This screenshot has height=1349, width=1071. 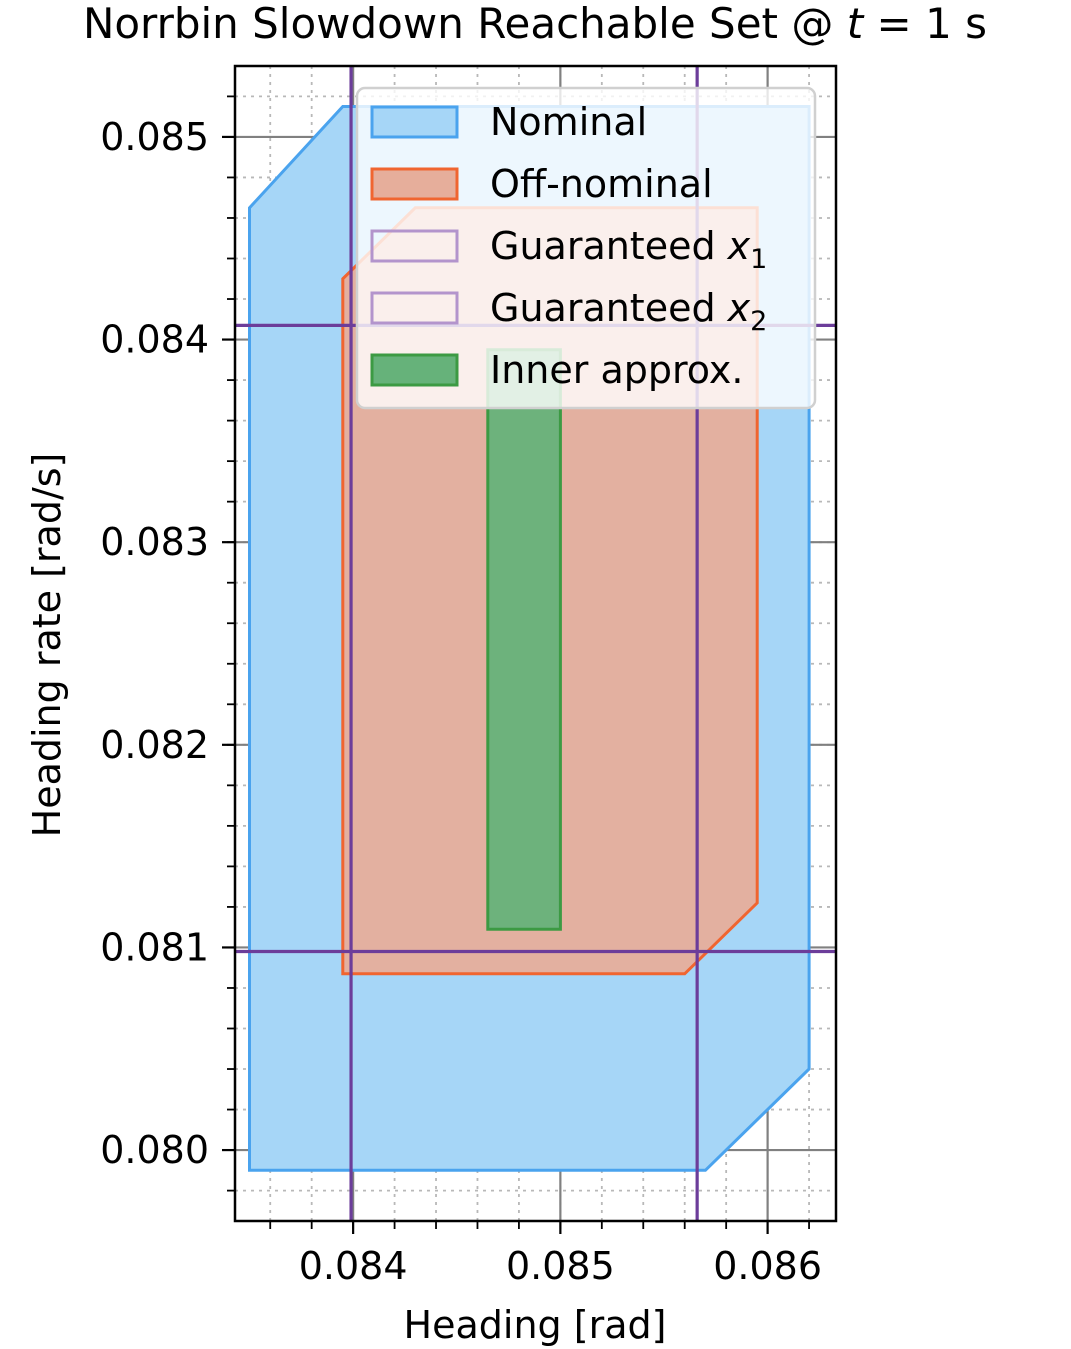 What do you see at coordinates (465, 24) in the screenshot?
I see `chart-title-text: Norrbin Slowdown Reachable Set @` at bounding box center [465, 24].